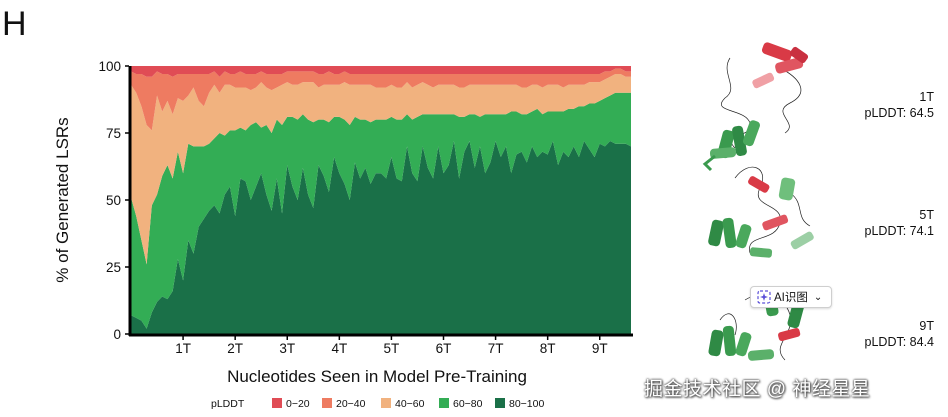 This screenshot has width=948, height=417. I want to click on protein-structure-1t, so click(755, 107).